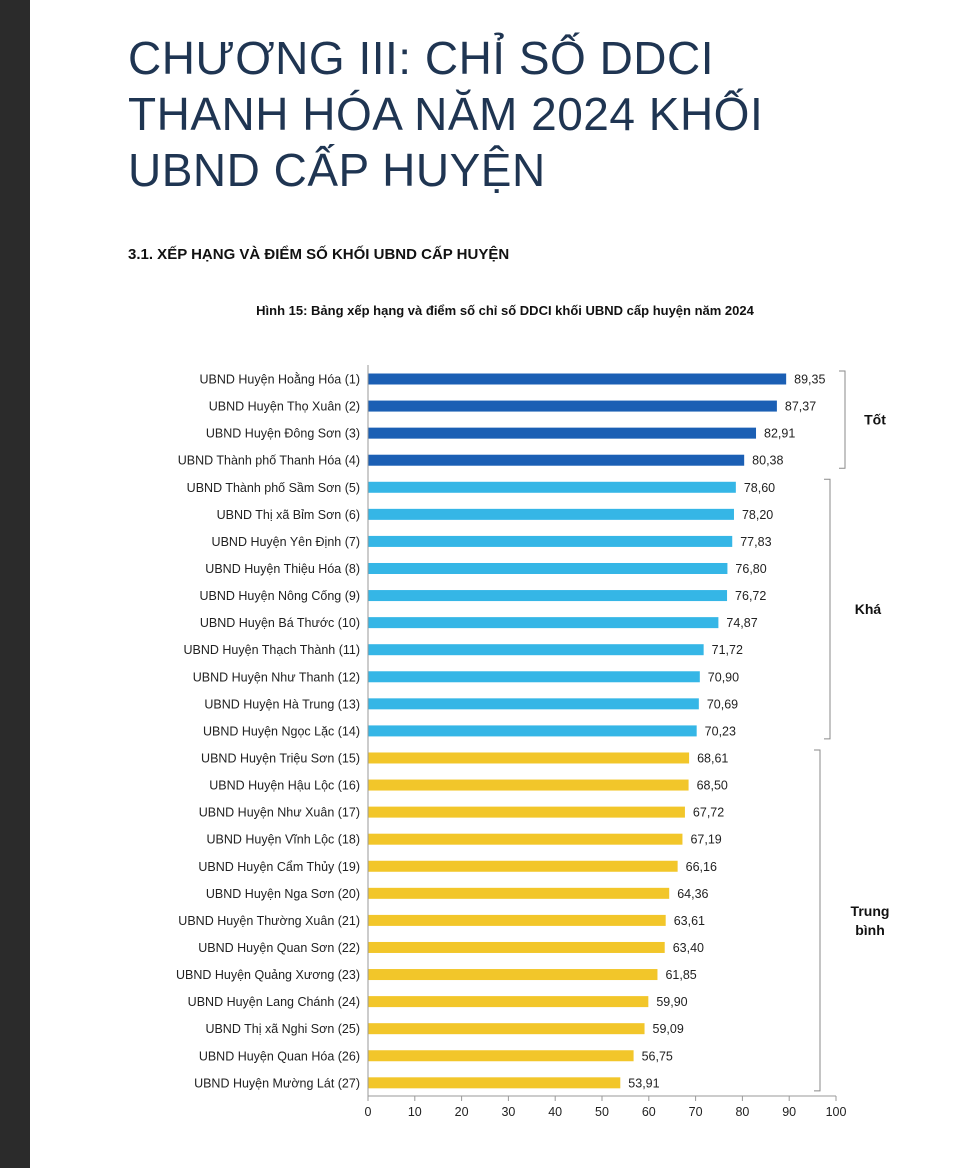 Image resolution: width=980 pixels, height=1168 pixels. Describe the element at coordinates (274, 1002) in the screenshot. I see `category-label: UBND Huyện Lang Chánh (24)` at that location.